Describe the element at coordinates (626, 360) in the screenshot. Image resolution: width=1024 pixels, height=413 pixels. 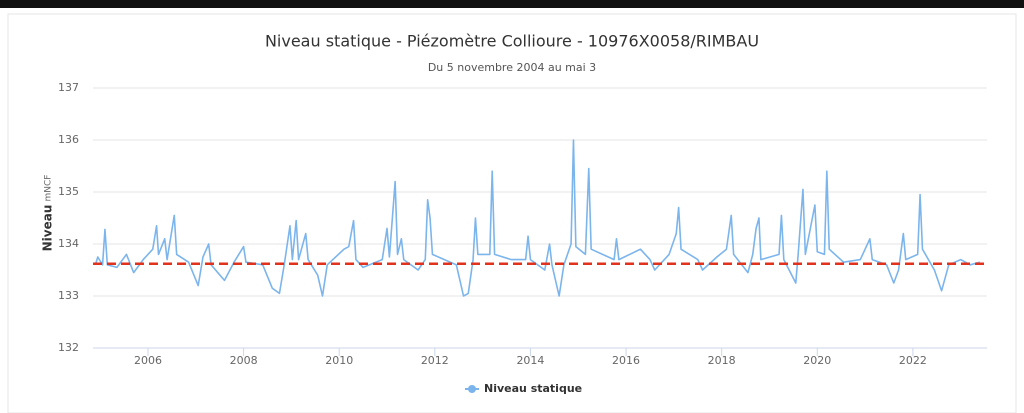
I see `x-tick-label: 2016` at that location.